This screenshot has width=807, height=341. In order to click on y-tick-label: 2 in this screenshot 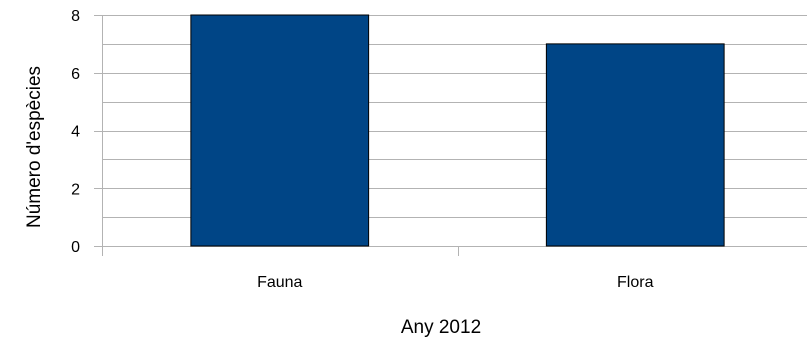, I will do `click(75, 189)`.